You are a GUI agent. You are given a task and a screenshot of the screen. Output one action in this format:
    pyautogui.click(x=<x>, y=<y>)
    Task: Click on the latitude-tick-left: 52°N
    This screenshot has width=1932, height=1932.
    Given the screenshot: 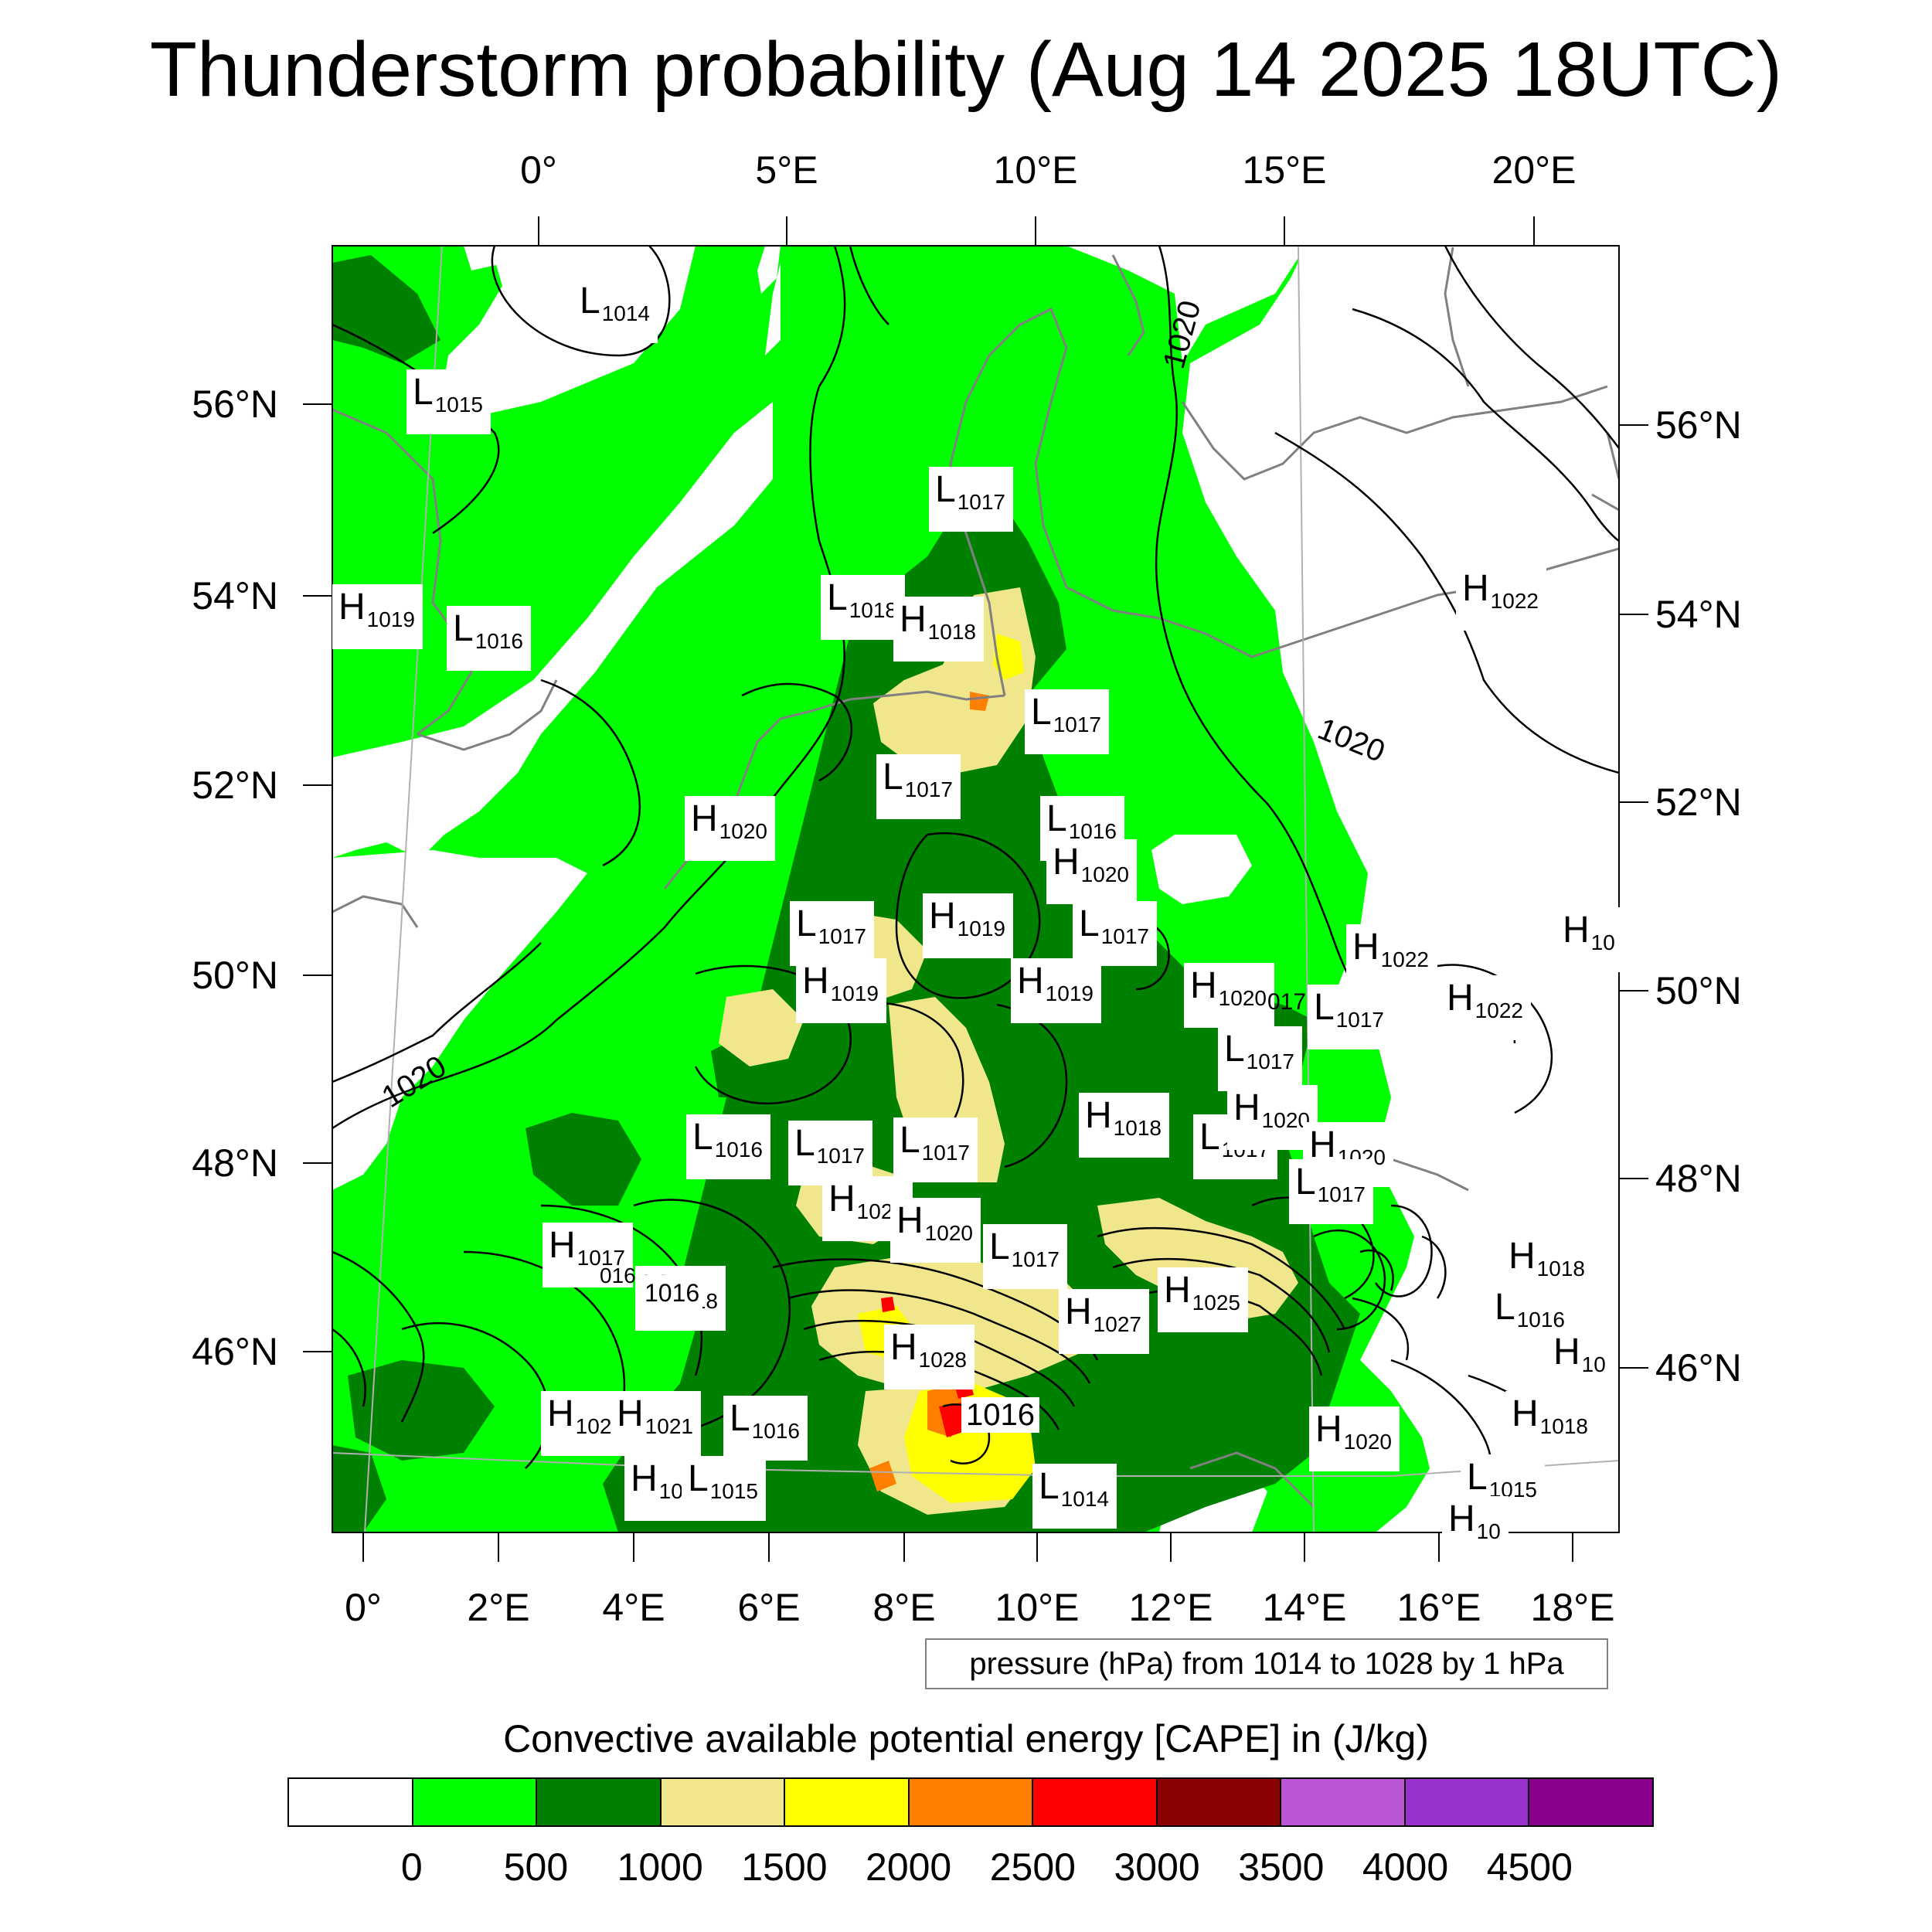 What is the action you would take?
    pyautogui.click(x=235, y=786)
    